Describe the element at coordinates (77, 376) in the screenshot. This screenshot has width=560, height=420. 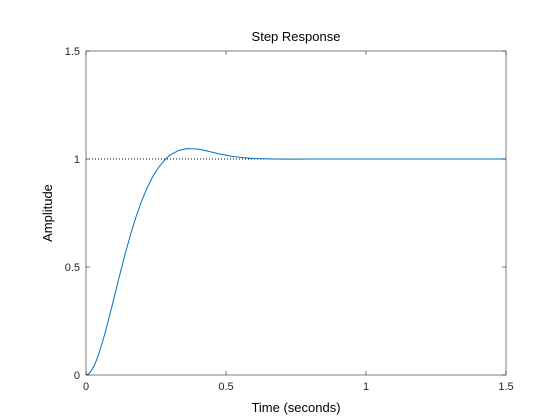
I see `y-tick-label: 0` at that location.